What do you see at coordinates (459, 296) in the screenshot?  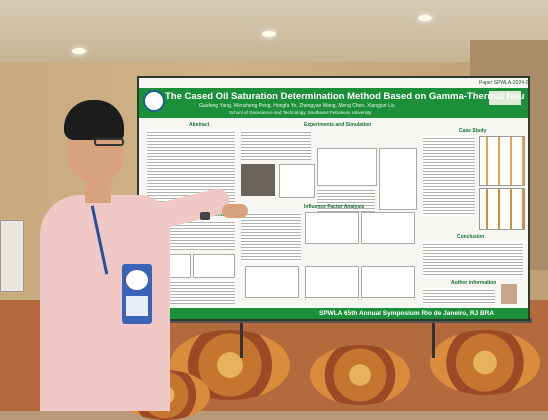 I see `author-info-text` at bounding box center [459, 296].